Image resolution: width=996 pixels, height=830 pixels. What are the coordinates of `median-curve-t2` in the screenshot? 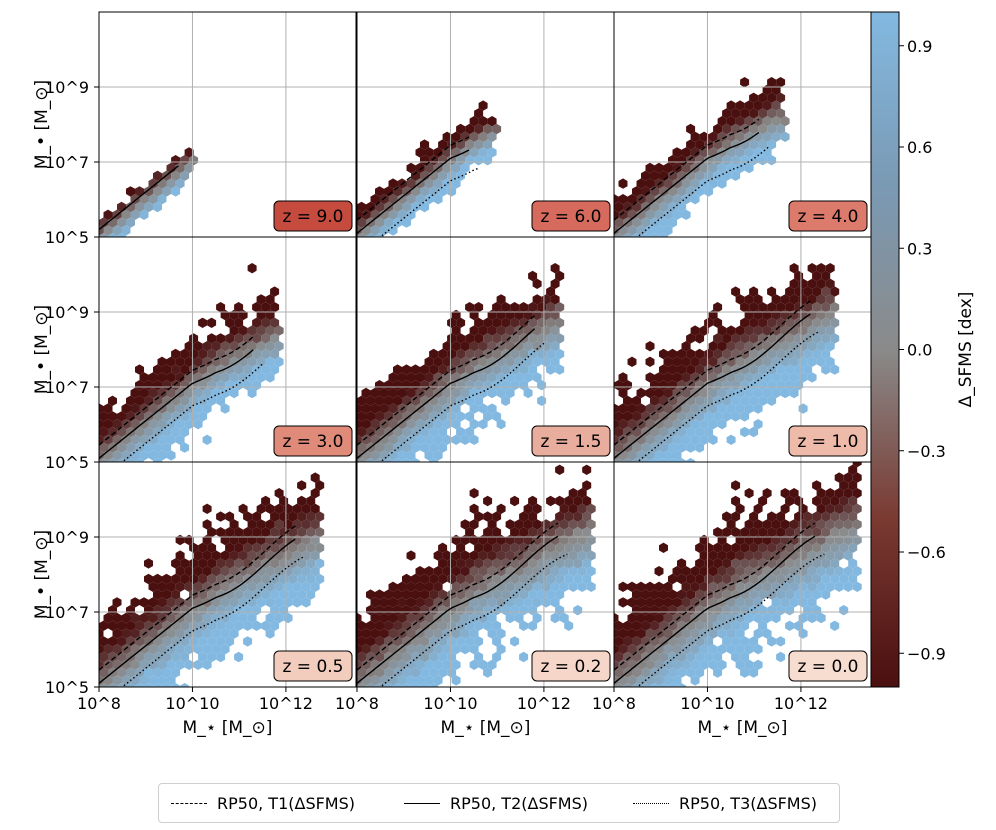 It's located at (687, 182).